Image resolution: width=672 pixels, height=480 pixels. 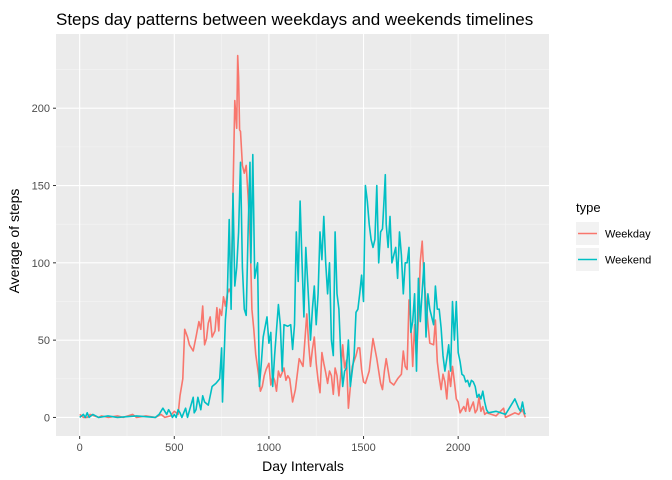 I want to click on y-axis: 0 50 100 150 200, so click(x=44, y=263).